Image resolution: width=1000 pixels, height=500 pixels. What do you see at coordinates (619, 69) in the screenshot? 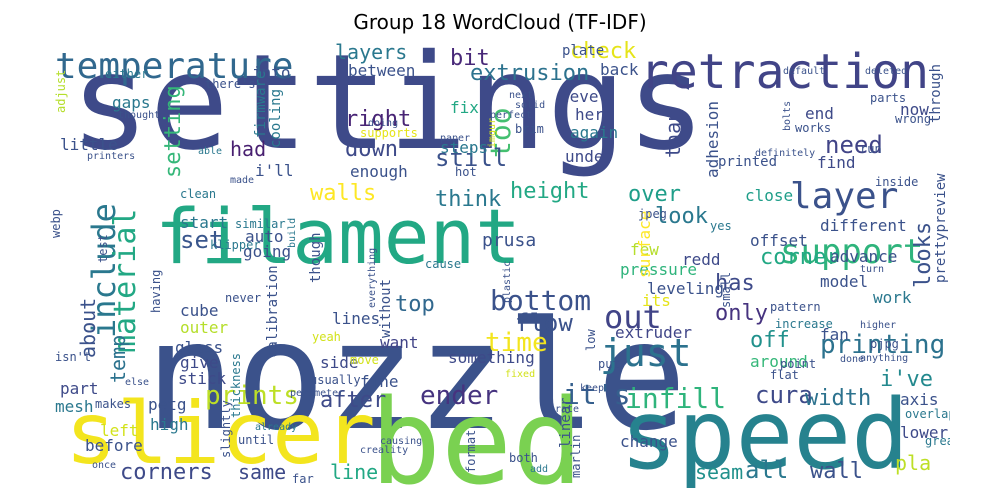
I see `word-back: back` at bounding box center [619, 69].